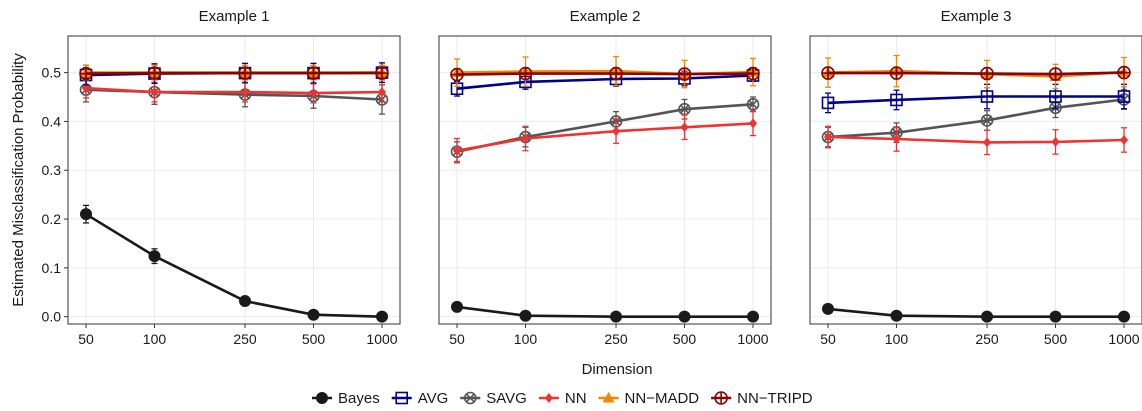 Image resolution: width=1142 pixels, height=411 pixels. What do you see at coordinates (359, 398) in the screenshot?
I see `legend-label: Bayes` at bounding box center [359, 398].